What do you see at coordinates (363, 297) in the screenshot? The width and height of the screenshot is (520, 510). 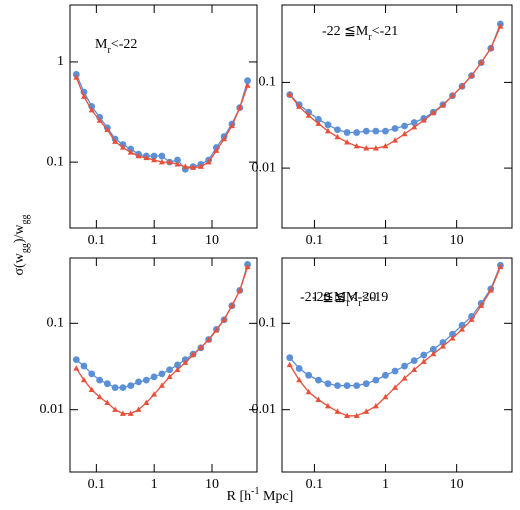 I see `annotation-part: <-20` at bounding box center [363, 297].